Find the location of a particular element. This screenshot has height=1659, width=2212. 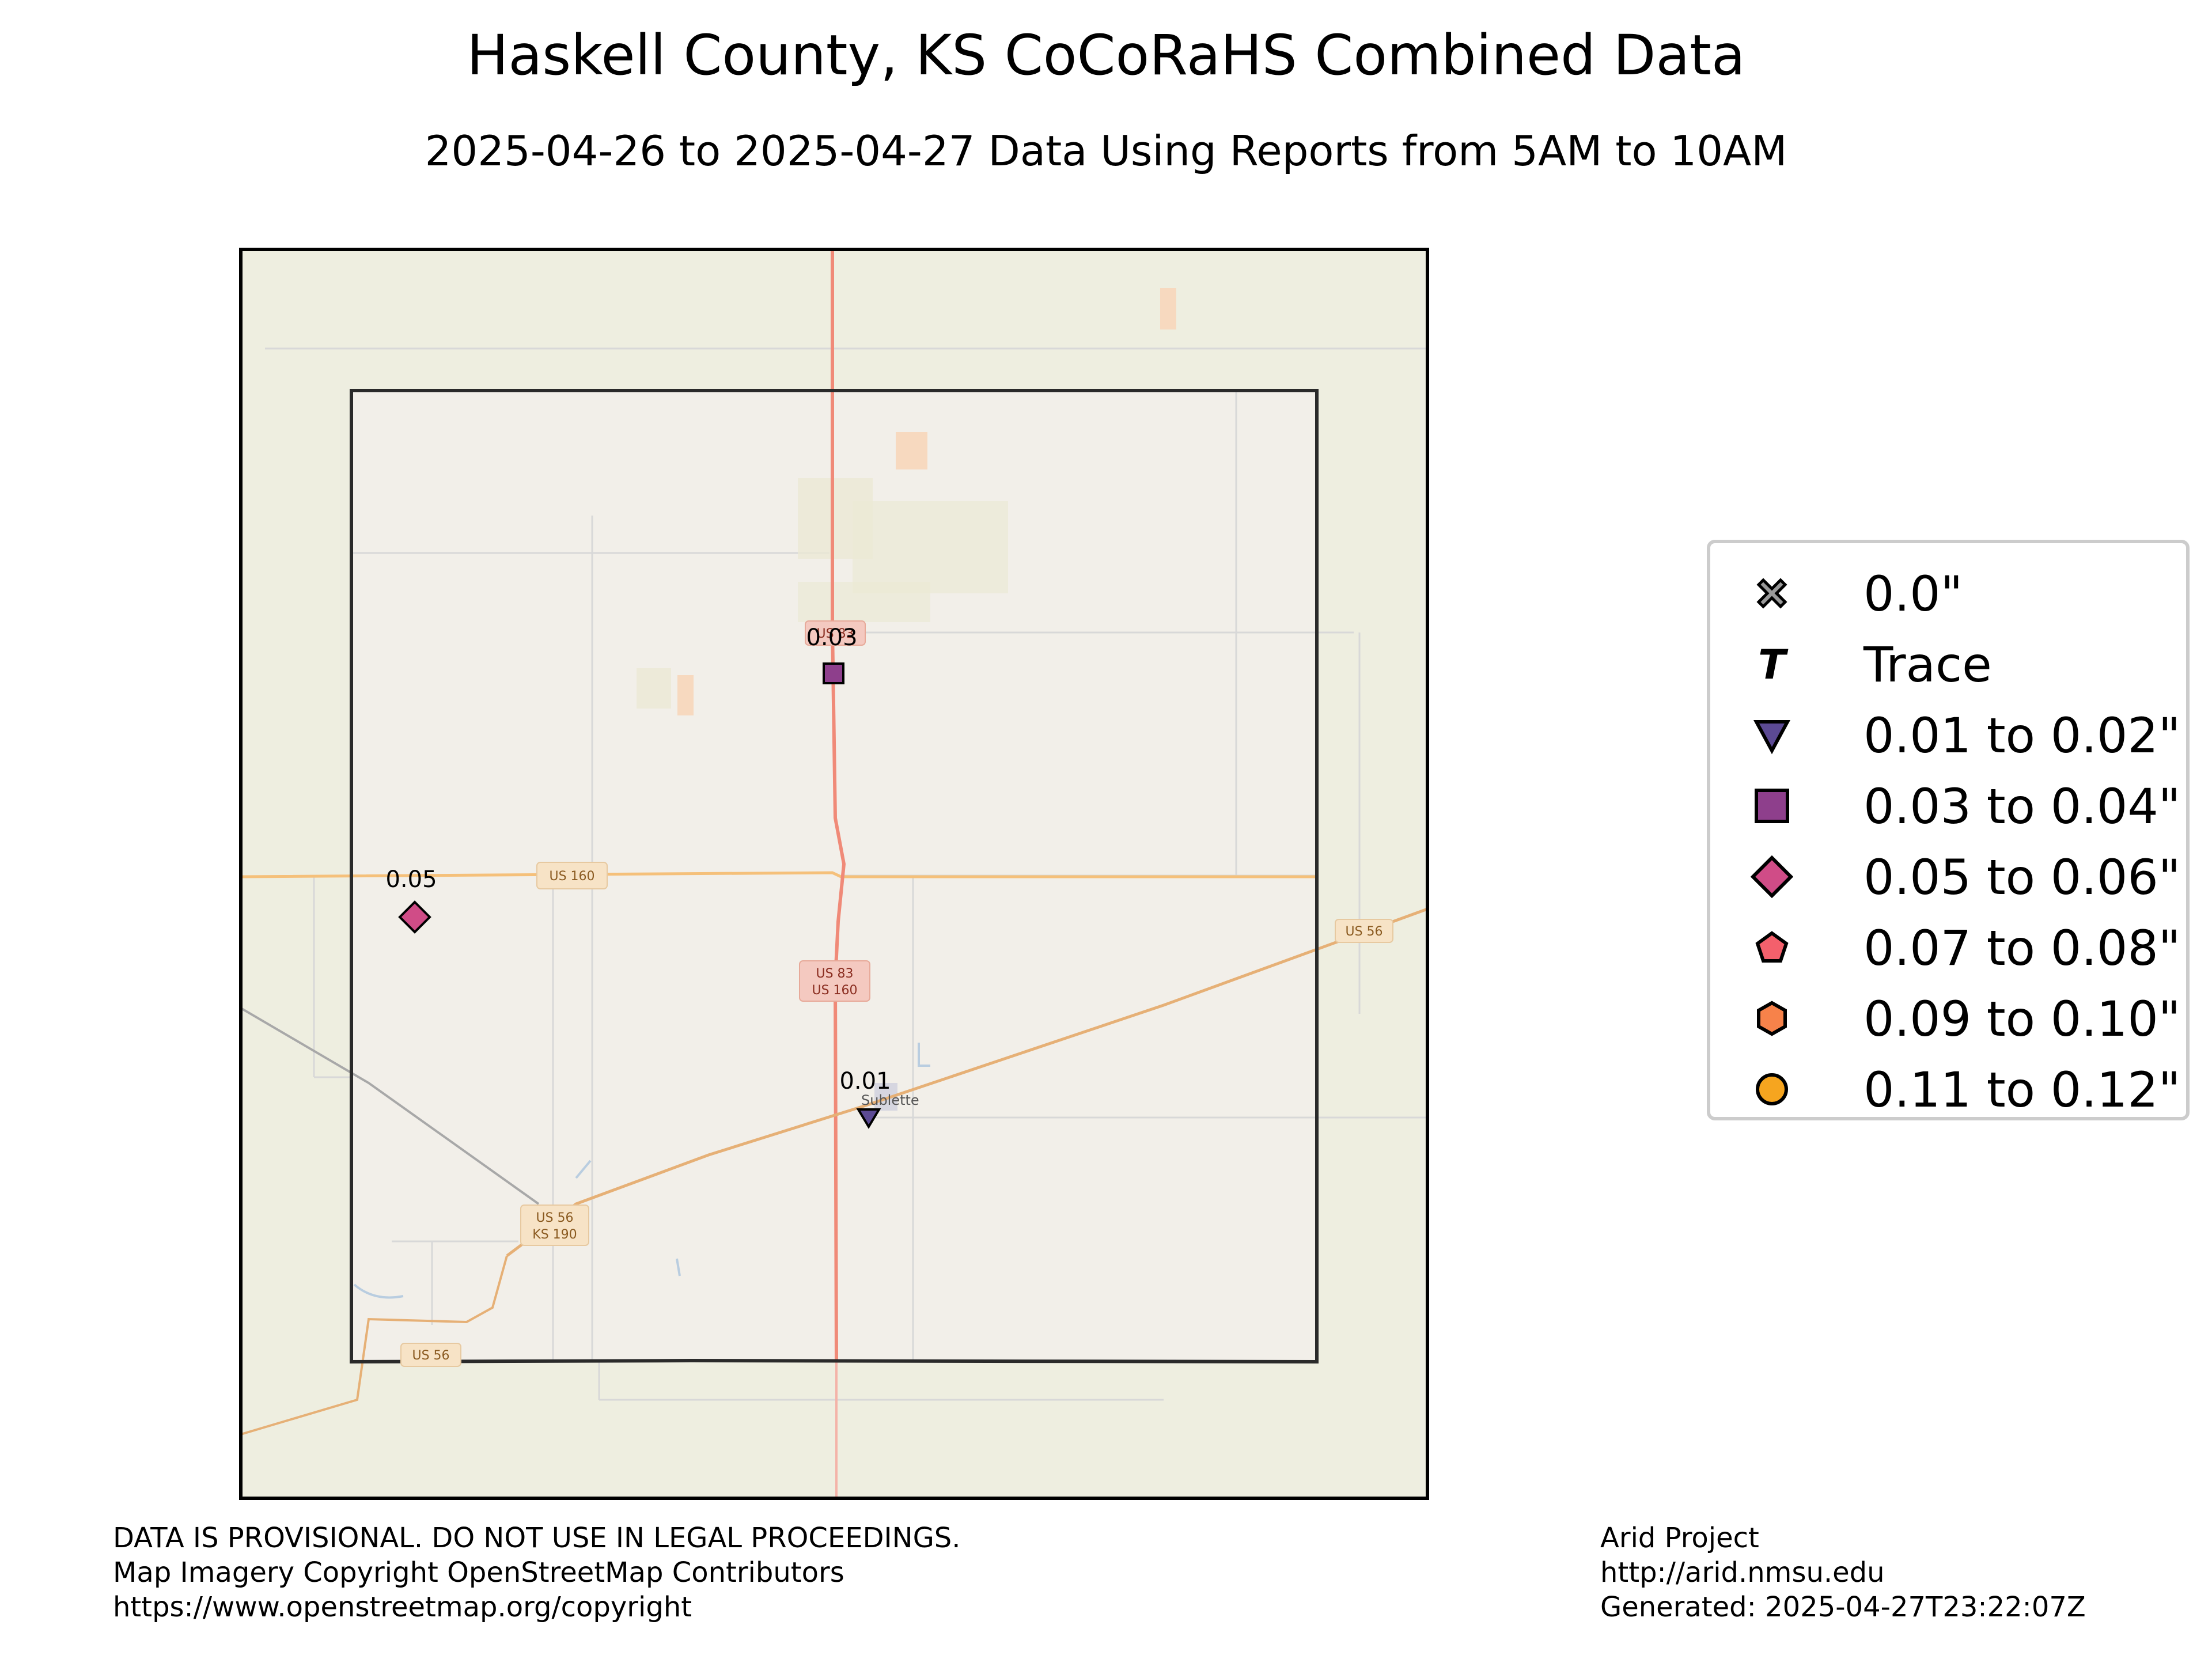

station-value-label: 0.01 is located at coordinates (865, 1081).